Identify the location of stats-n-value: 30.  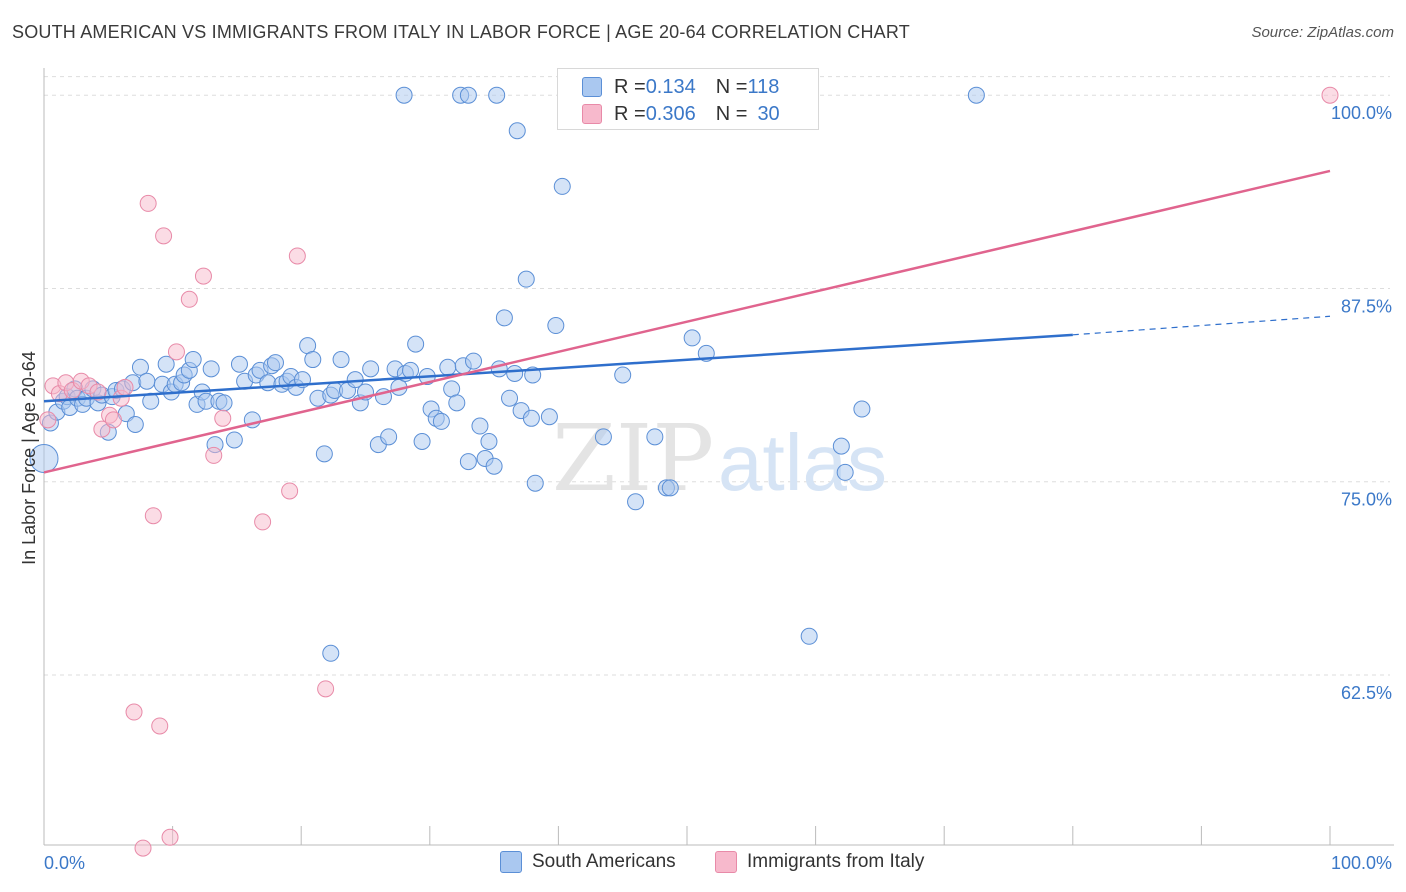
(768, 113).